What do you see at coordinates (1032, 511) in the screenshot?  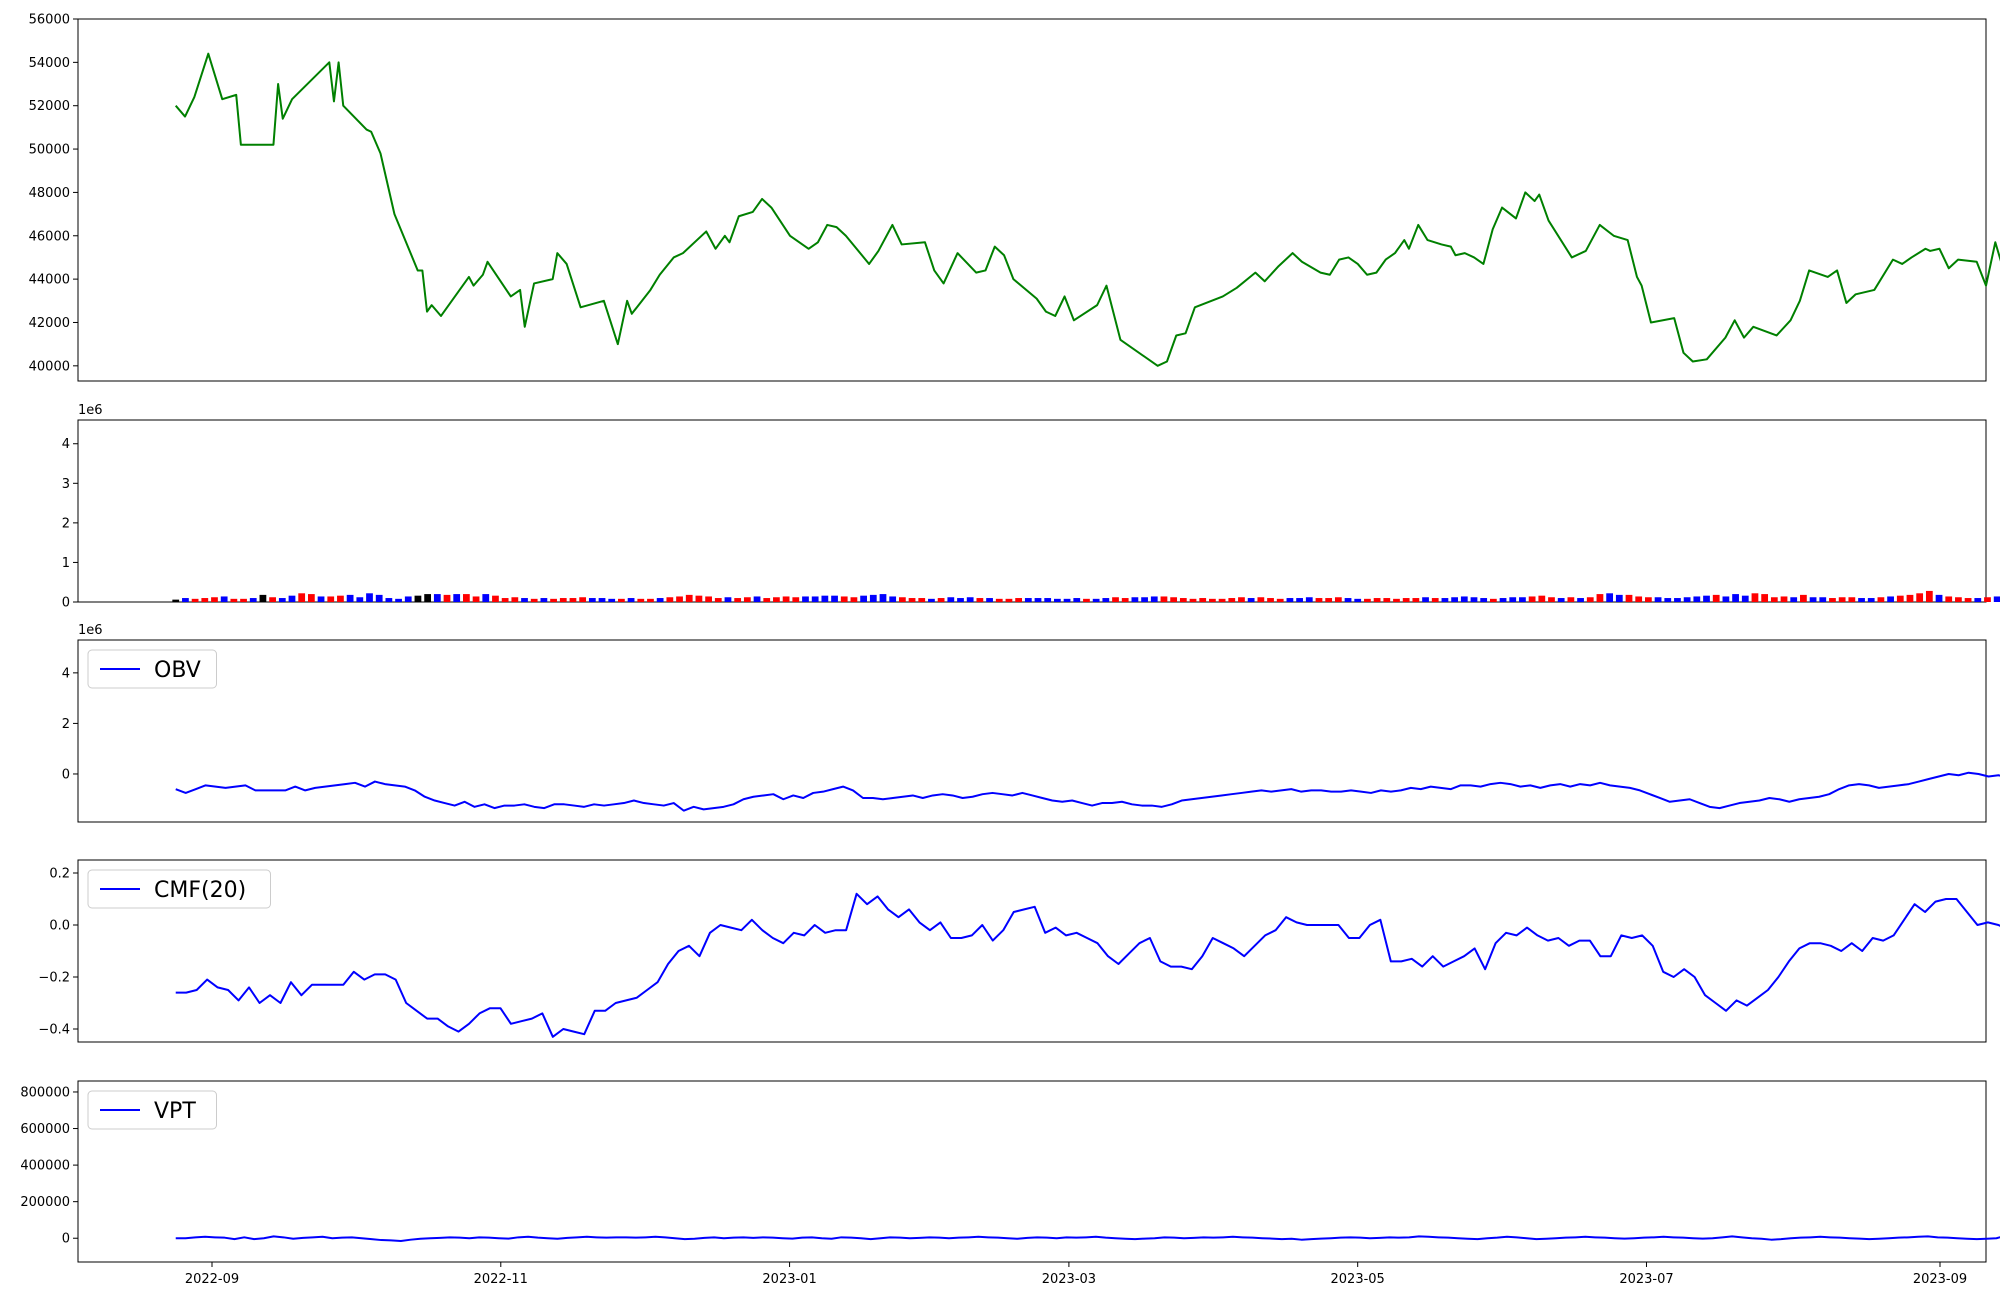 I see `axes-frame` at bounding box center [1032, 511].